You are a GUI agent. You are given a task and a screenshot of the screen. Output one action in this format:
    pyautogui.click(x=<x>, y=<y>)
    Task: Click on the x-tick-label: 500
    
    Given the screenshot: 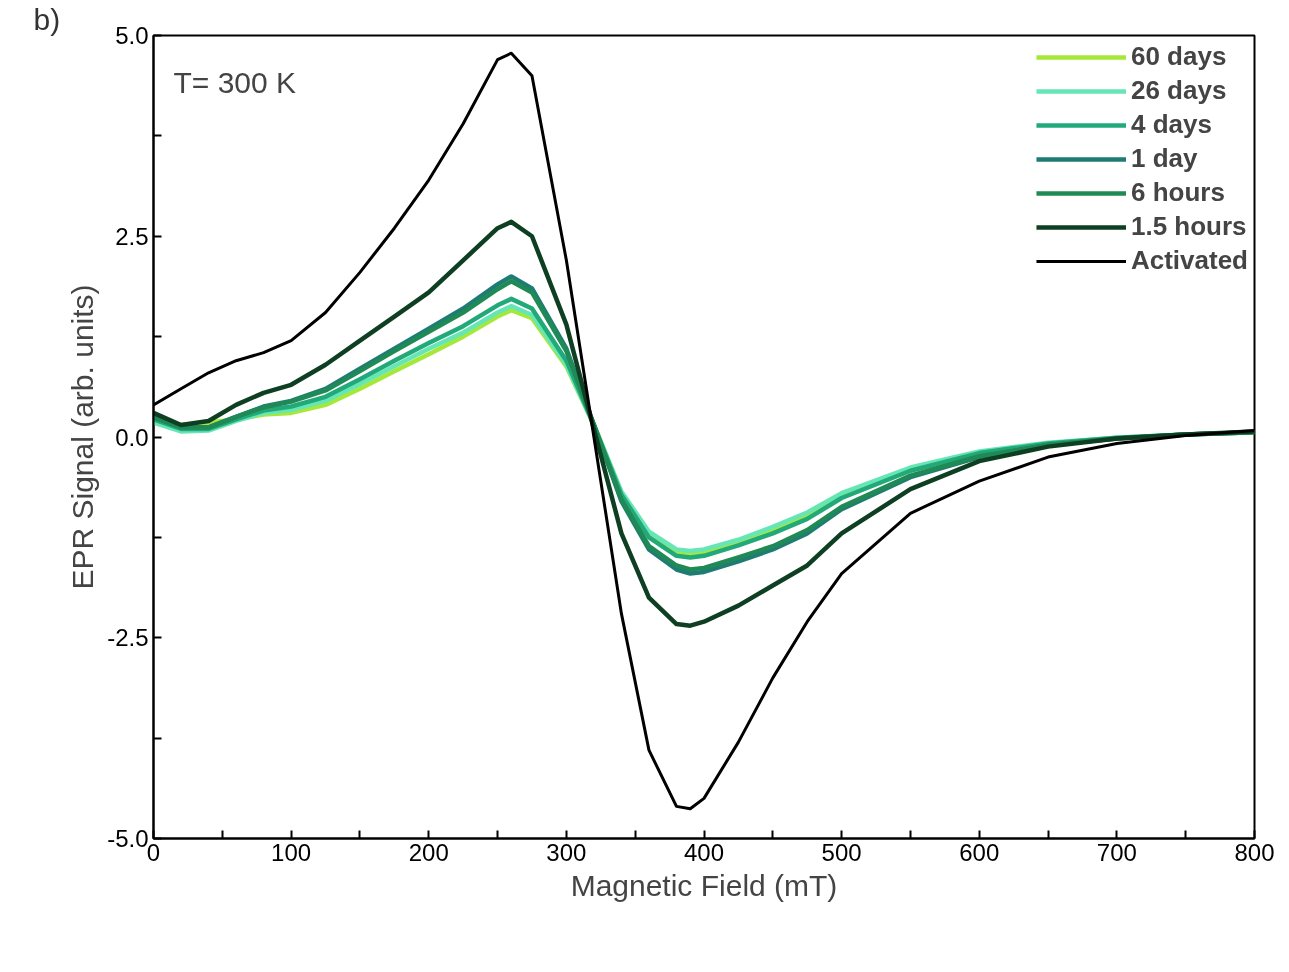 What is the action you would take?
    pyautogui.click(x=841, y=852)
    